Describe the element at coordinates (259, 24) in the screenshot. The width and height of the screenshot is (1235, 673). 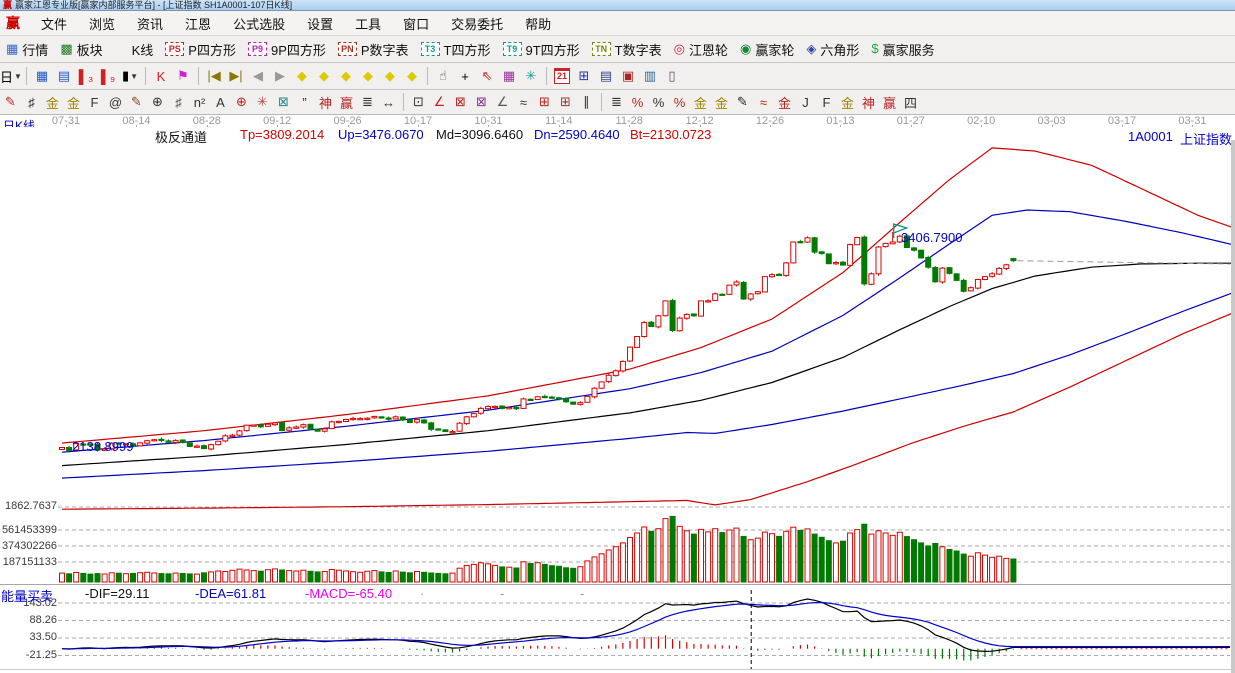
I see `menu-item-5: 公式选股` at that location.